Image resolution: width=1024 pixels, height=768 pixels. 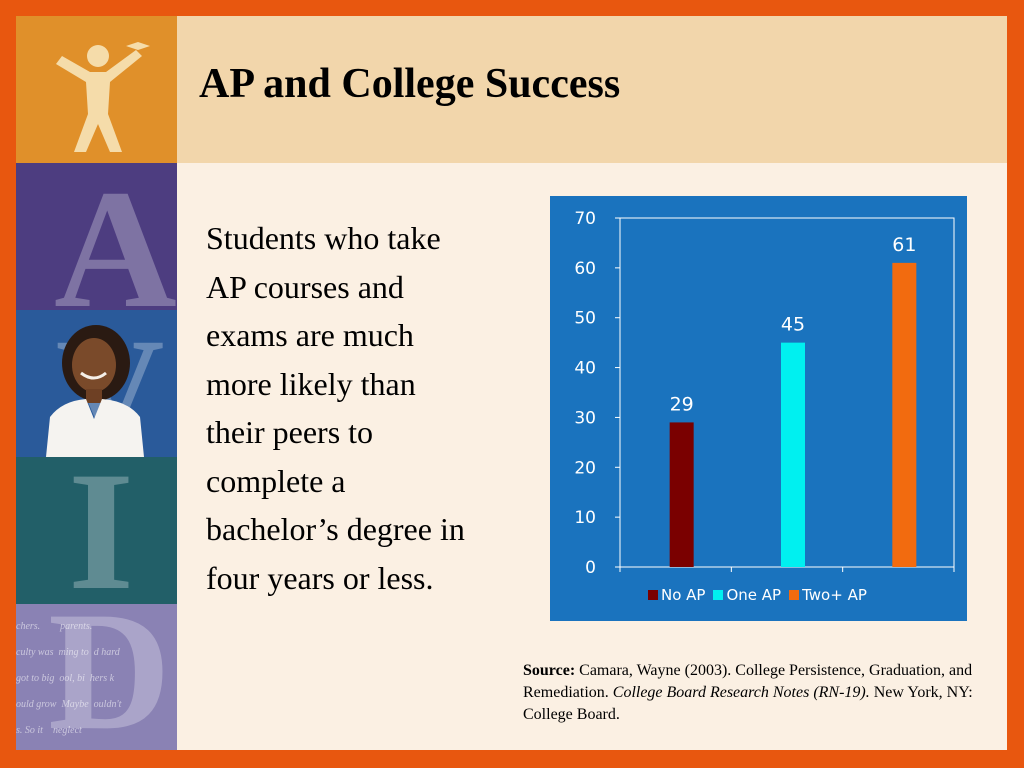 I want to click on purple-block, so click(x=96, y=236).